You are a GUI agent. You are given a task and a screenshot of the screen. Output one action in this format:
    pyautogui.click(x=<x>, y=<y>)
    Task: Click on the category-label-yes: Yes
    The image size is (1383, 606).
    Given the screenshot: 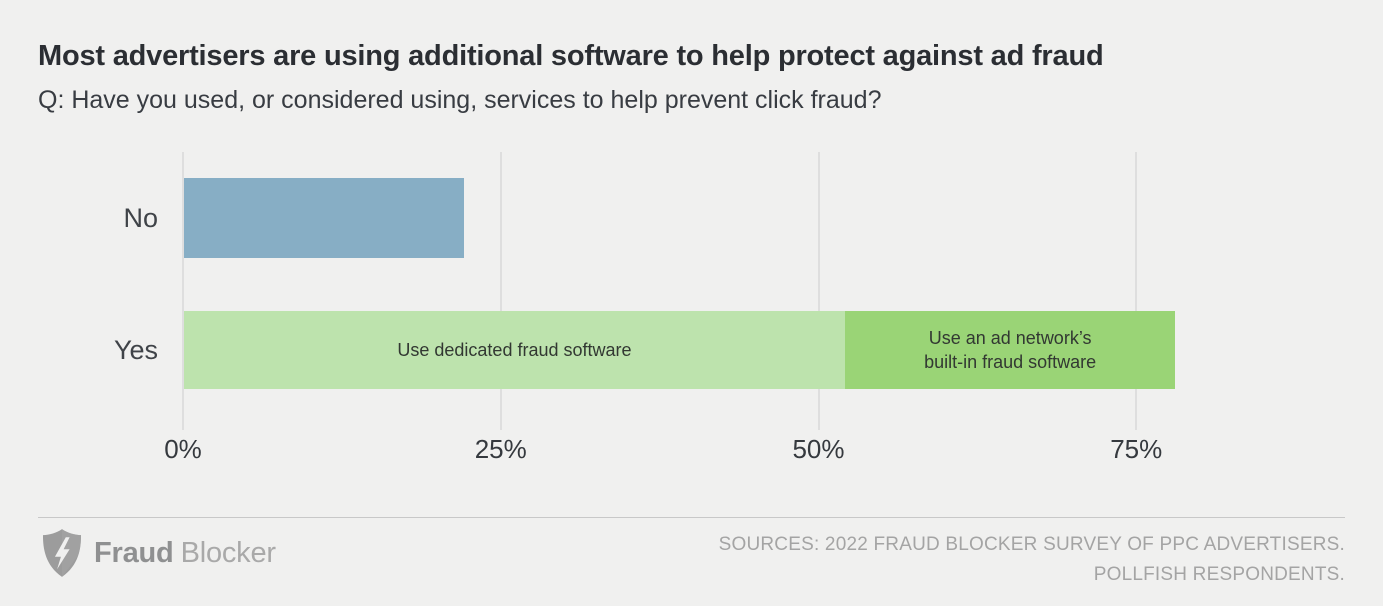 What is the action you would take?
    pyautogui.click(x=135, y=349)
    